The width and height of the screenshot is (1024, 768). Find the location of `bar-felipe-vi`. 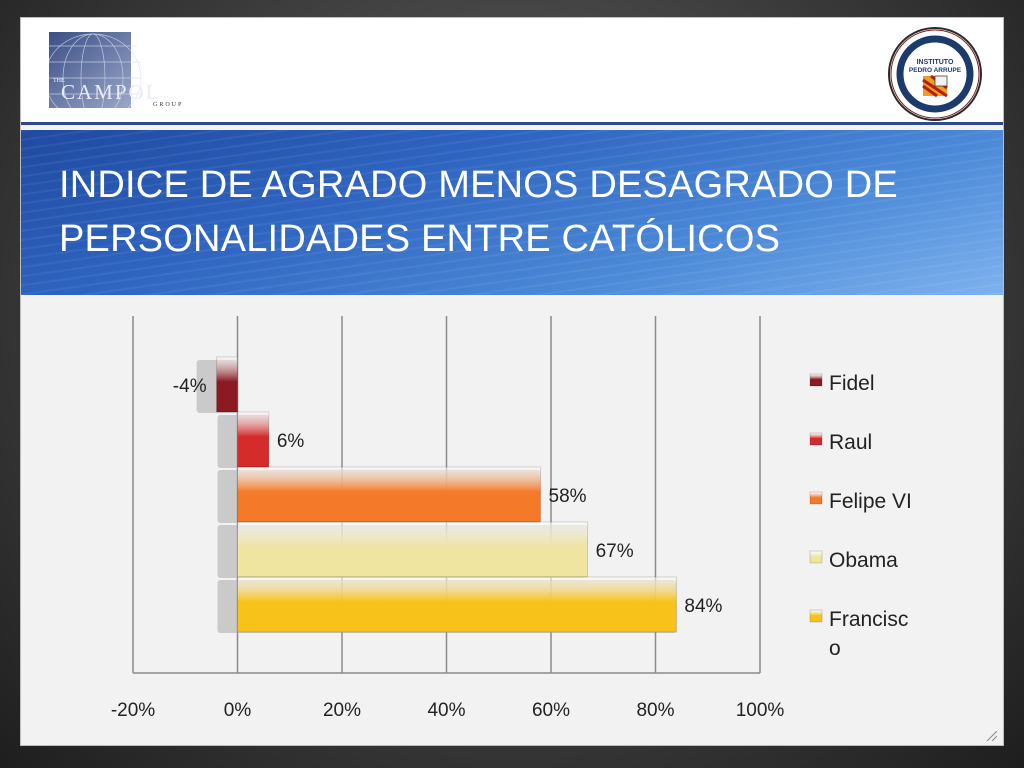

bar-felipe-vi is located at coordinates (389, 494).